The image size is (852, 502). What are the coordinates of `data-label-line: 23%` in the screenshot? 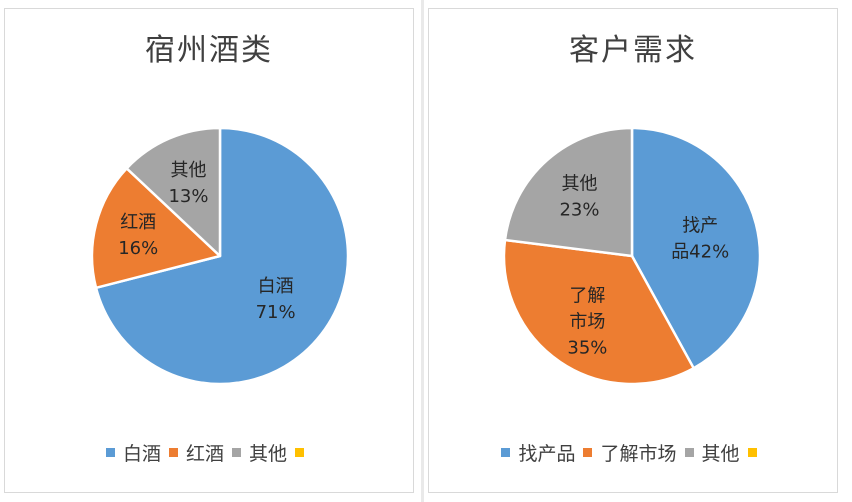 It's located at (579, 210).